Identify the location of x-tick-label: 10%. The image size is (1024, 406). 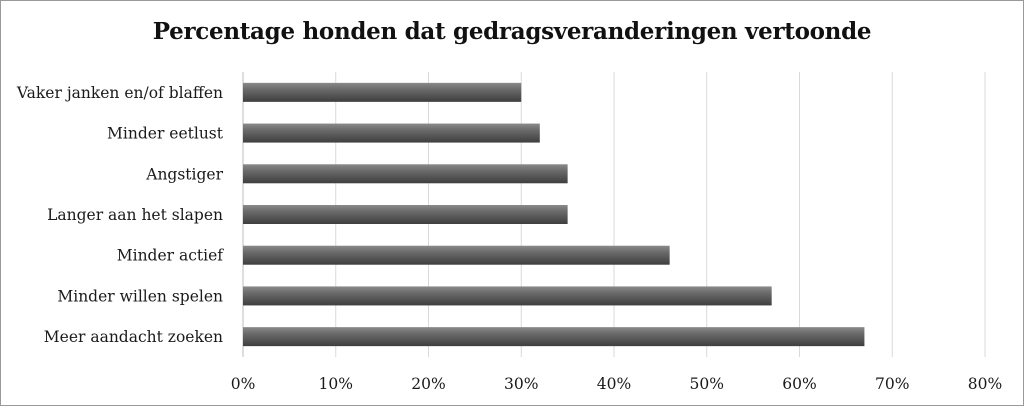
(336, 384).